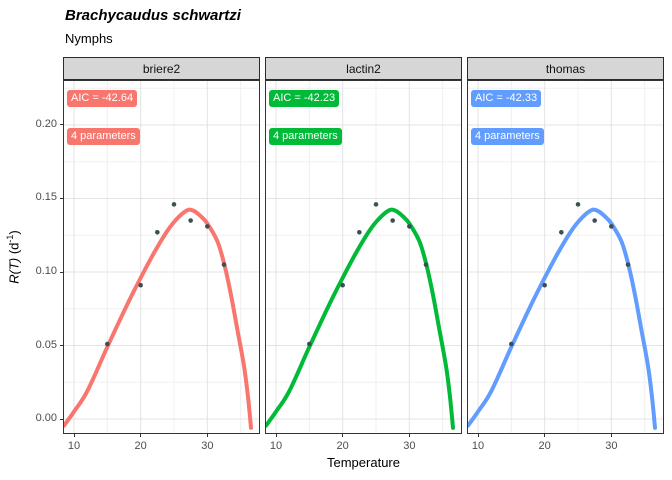  I want to click on y-axis-title: R(T) (d-1), so click(13, 257).